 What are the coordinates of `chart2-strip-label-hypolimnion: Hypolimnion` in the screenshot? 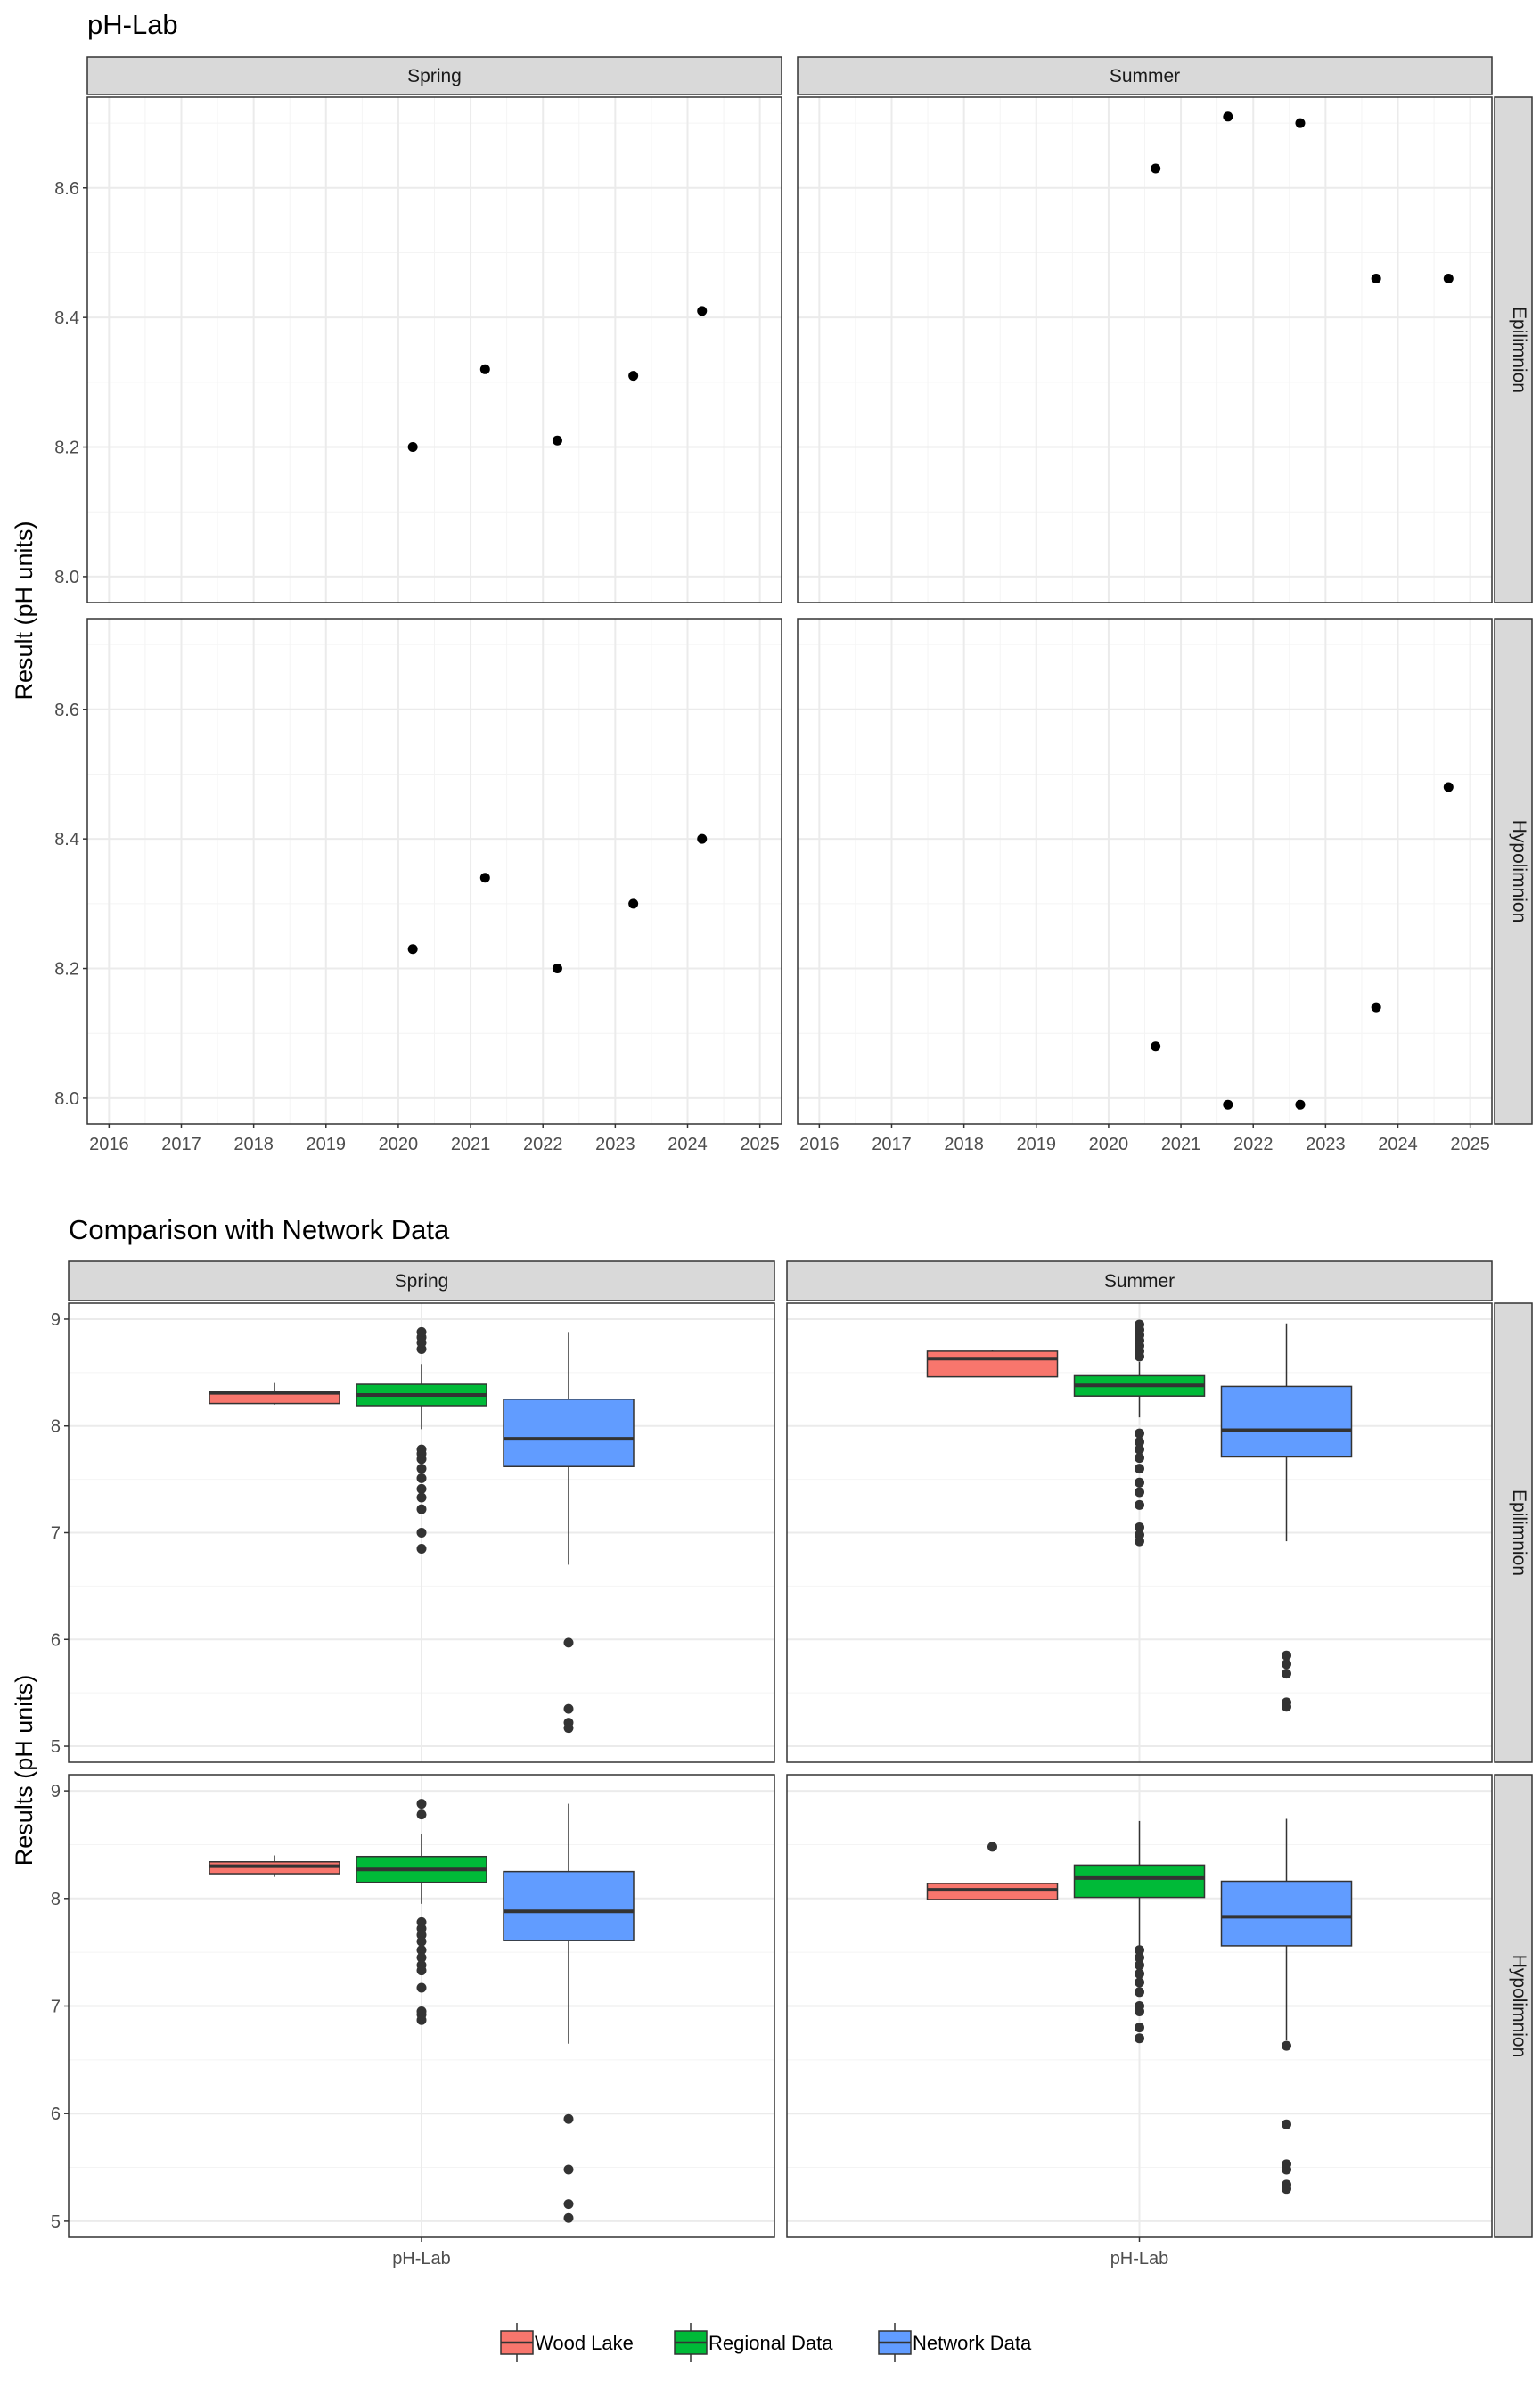 It's located at (1519, 2006).